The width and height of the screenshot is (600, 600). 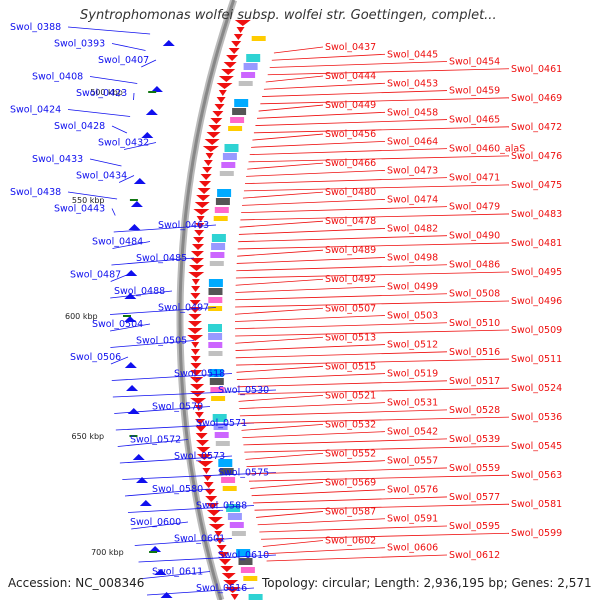 What do you see at coordinates (474, 91) in the screenshot?
I see `gene-label-reverse: Swol_0459` at bounding box center [474, 91].